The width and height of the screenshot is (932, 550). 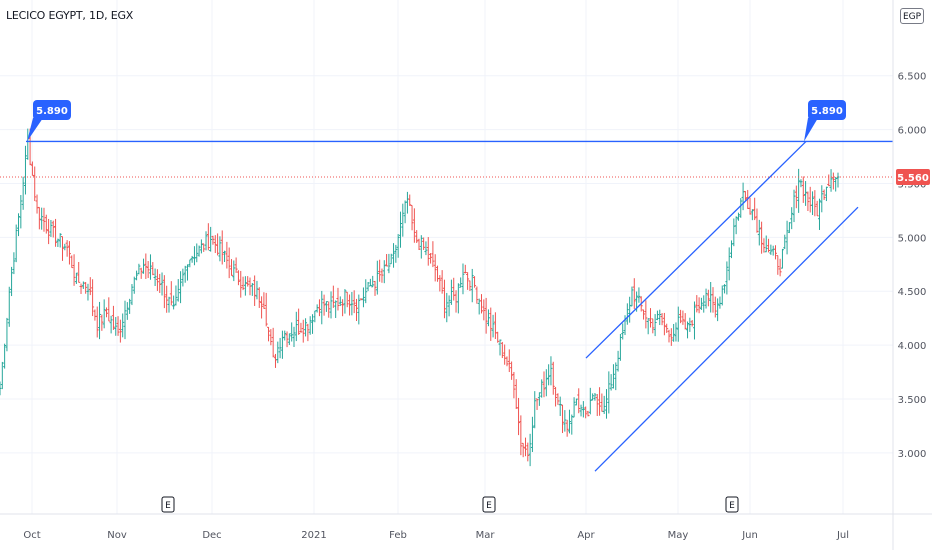 I want to click on last-price-label: 5.560, so click(x=913, y=178).